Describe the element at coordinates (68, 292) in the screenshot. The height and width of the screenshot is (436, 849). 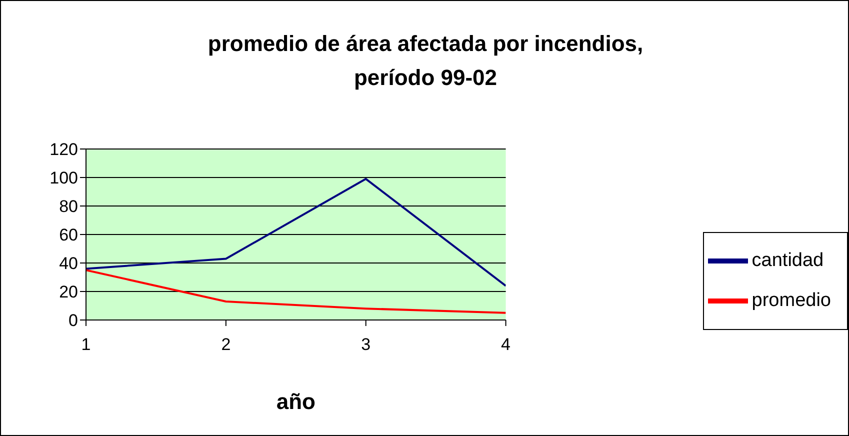
I see `y-tick-label: 20` at that location.